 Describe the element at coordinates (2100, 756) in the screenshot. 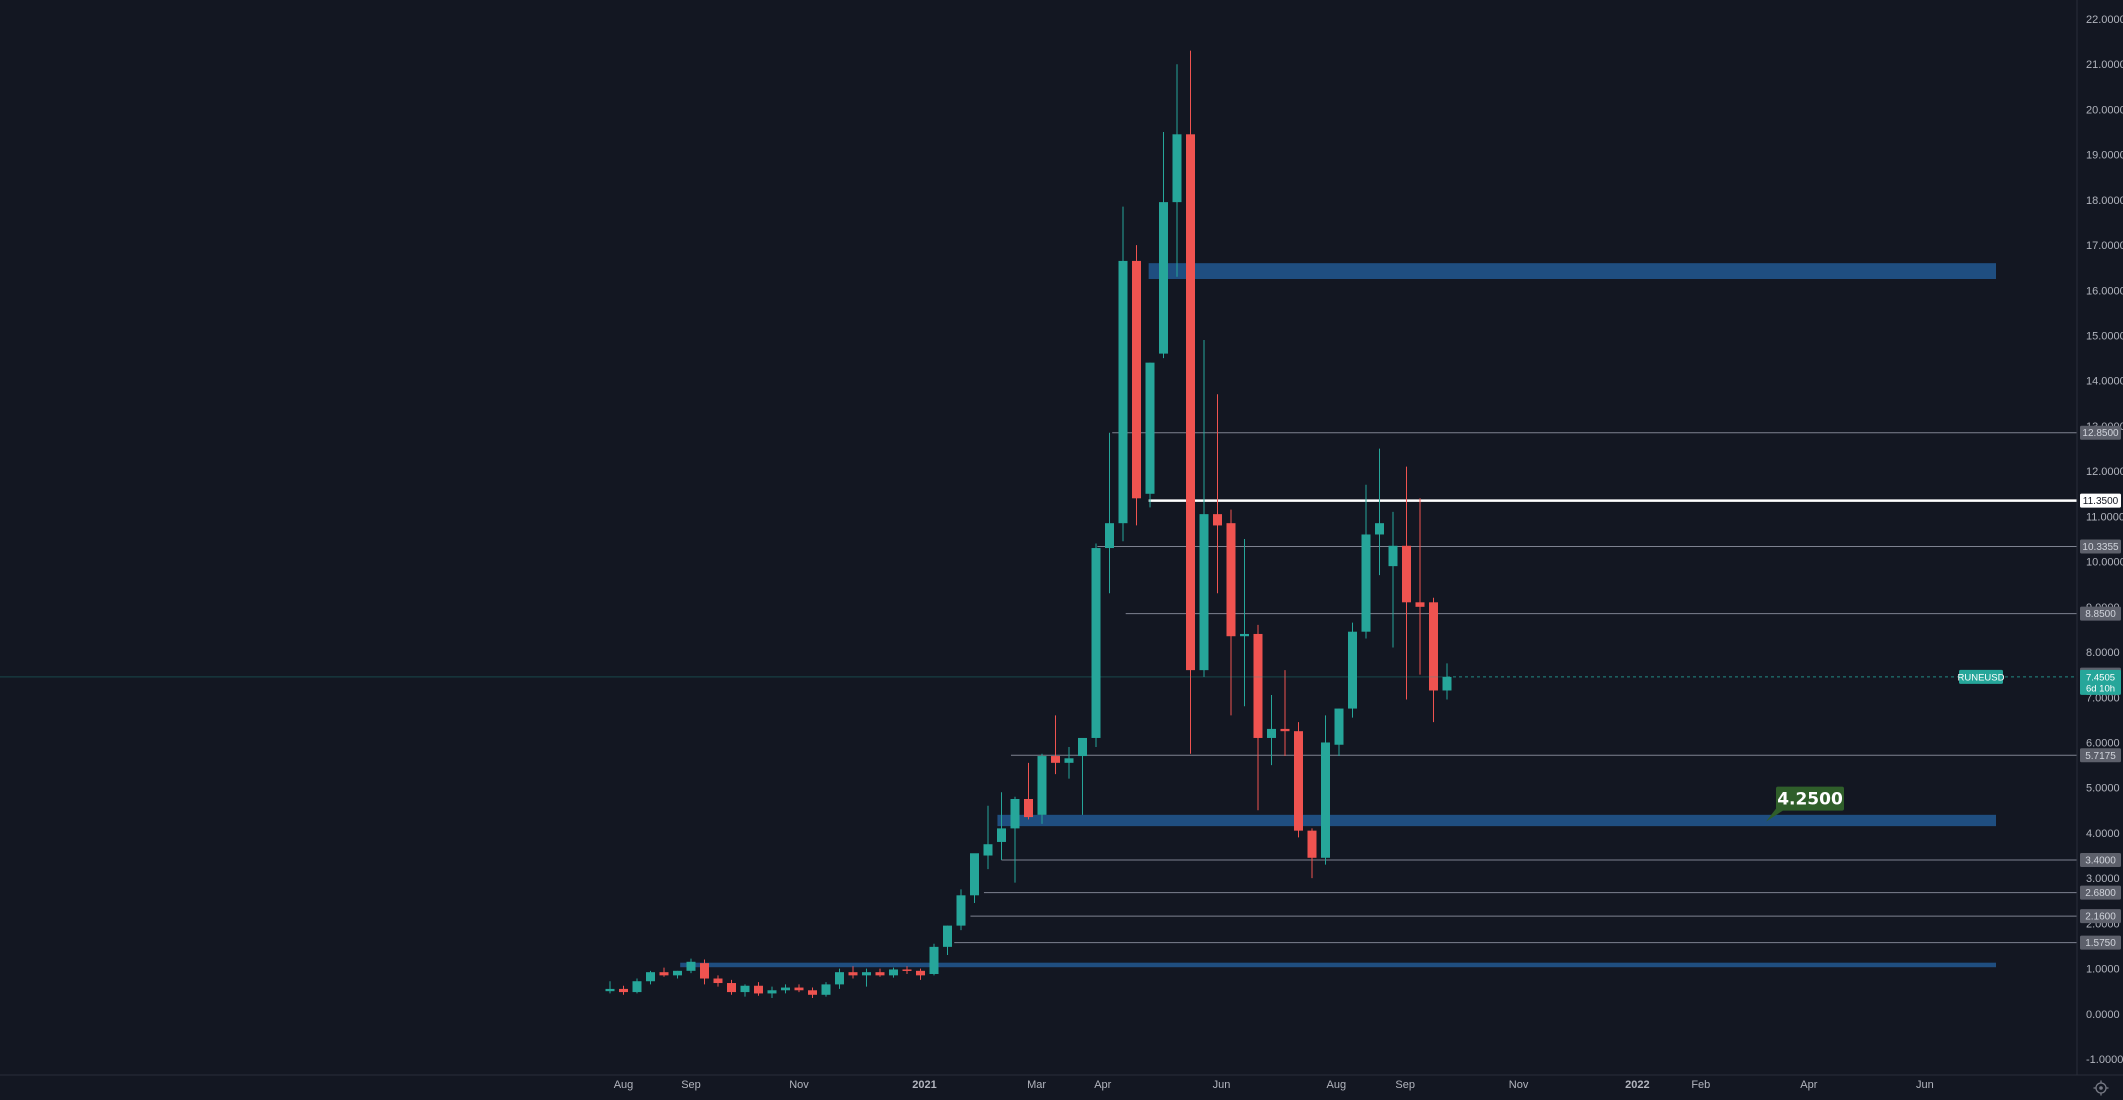

I see `level-price-tag-label: 5.7175` at that location.